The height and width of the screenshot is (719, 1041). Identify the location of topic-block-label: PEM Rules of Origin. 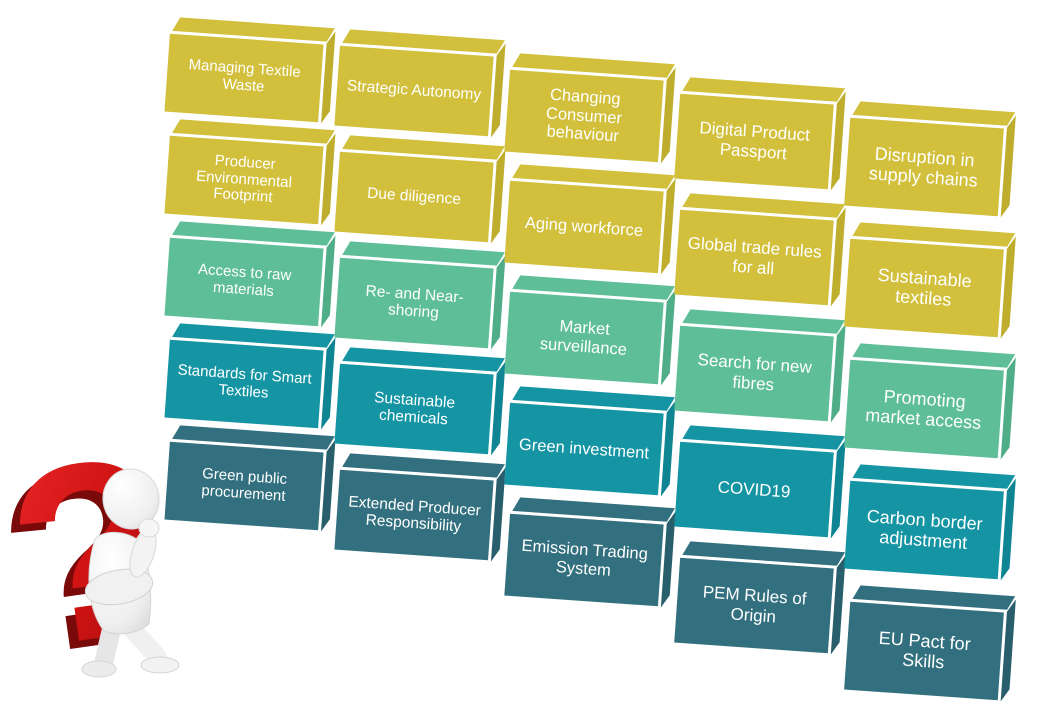
(755, 604).